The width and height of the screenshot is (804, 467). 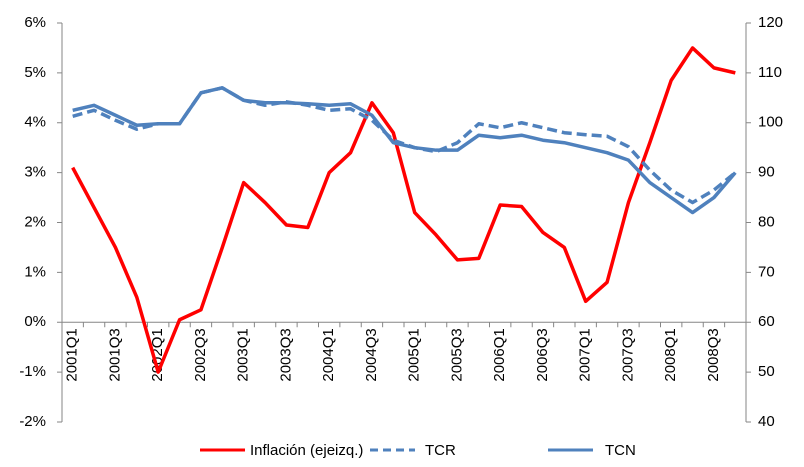 What do you see at coordinates (35, 122) in the screenshot?
I see `y-tick-label: 4%` at bounding box center [35, 122].